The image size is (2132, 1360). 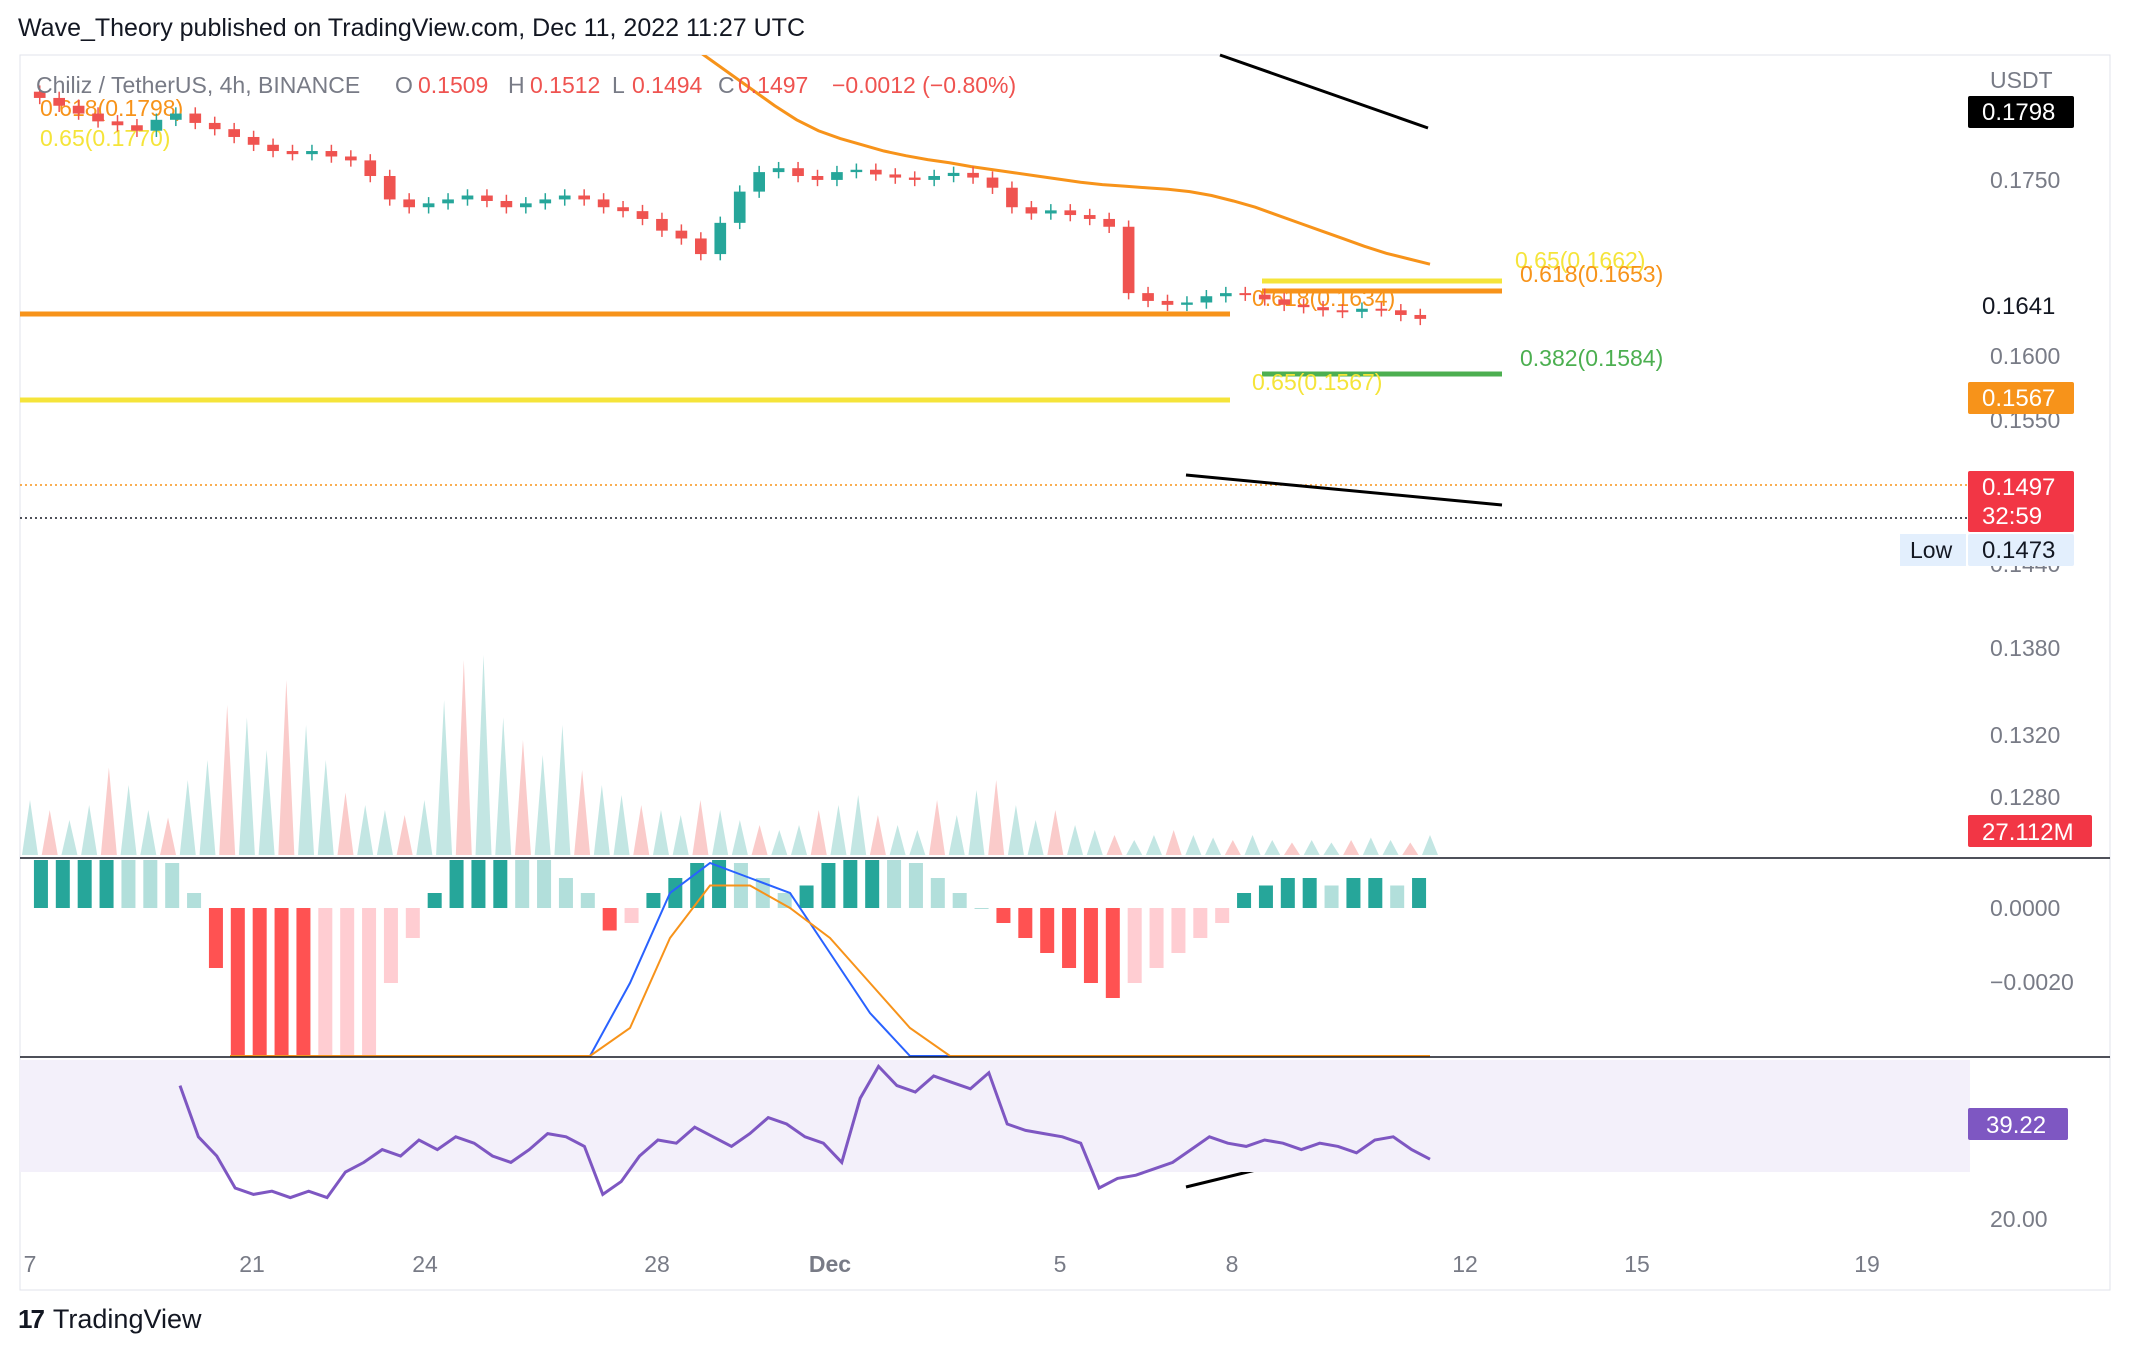 What do you see at coordinates (1591, 358) in the screenshot?
I see `level-label: 0.382(0.1584)` at bounding box center [1591, 358].